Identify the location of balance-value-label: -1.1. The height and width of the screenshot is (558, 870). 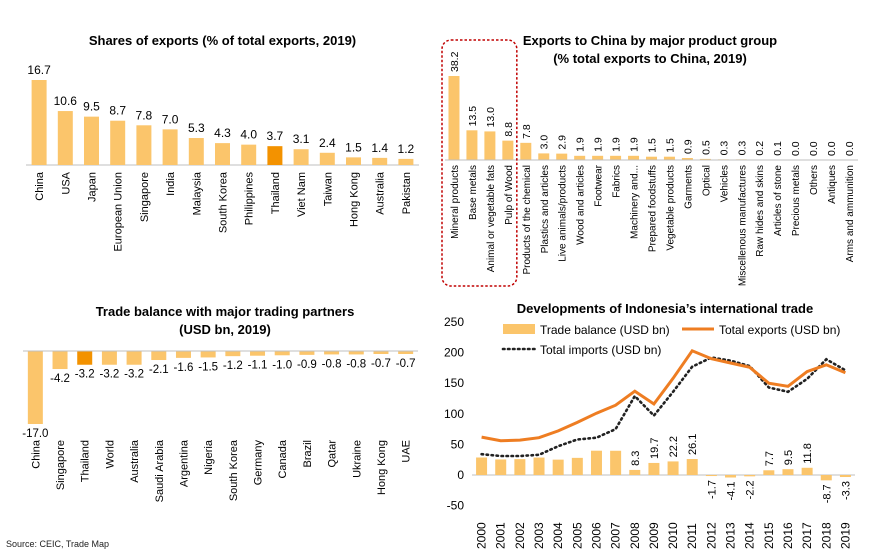
(258, 366).